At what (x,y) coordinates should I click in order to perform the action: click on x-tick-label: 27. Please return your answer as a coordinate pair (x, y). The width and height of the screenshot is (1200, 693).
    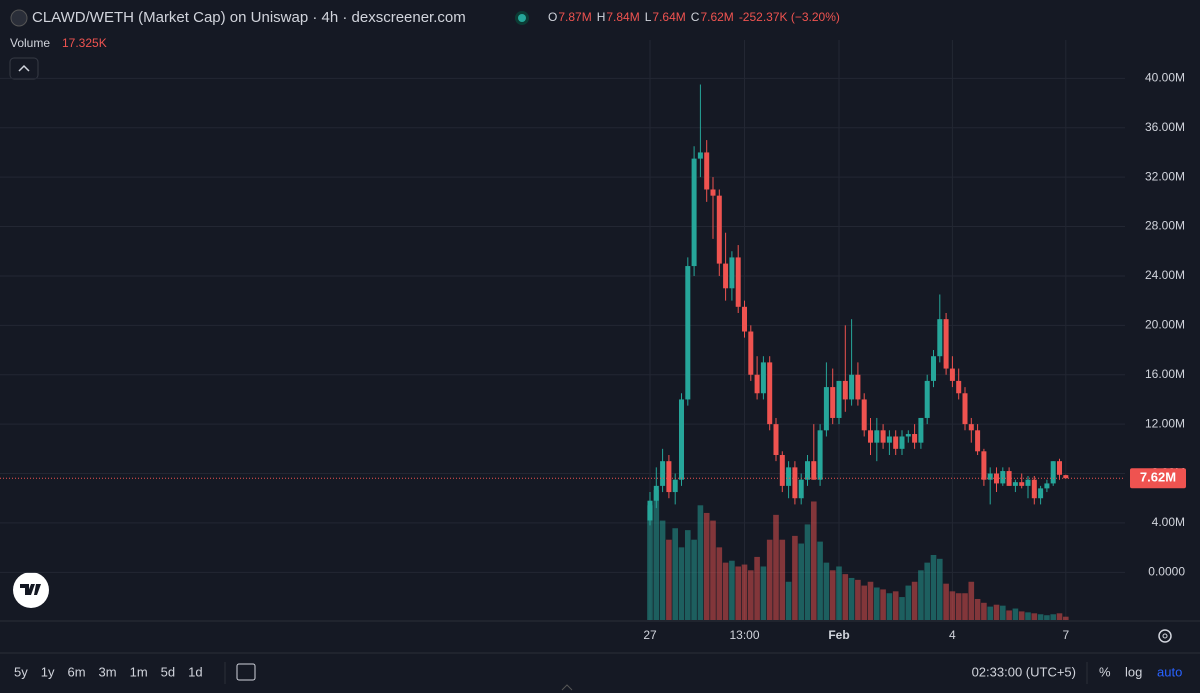
    Looking at the image, I should click on (650, 635).